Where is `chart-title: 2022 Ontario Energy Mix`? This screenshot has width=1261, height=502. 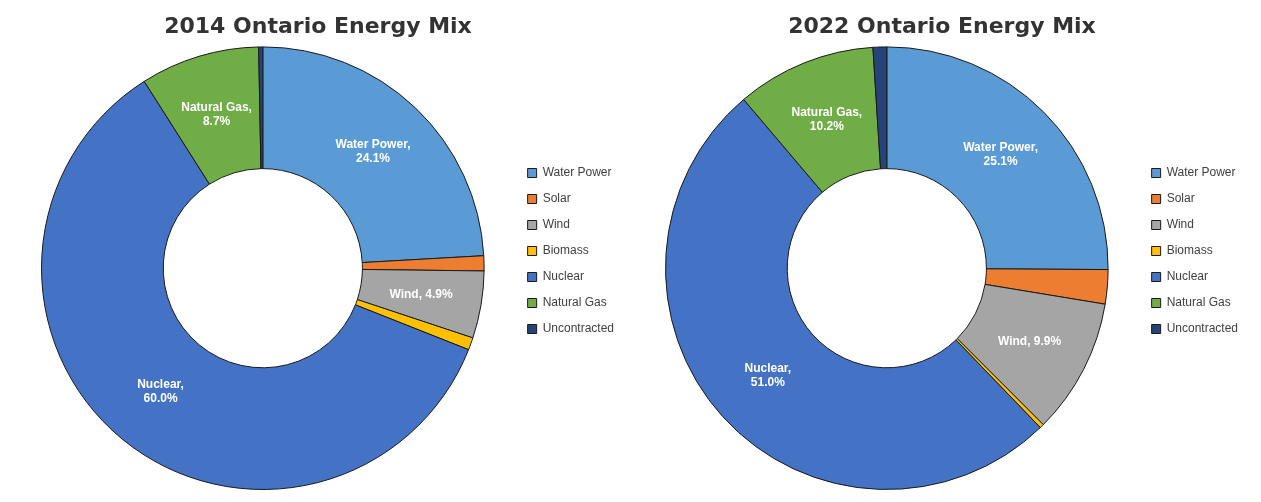 chart-title: 2022 Ontario Energy Mix is located at coordinates (942, 25).